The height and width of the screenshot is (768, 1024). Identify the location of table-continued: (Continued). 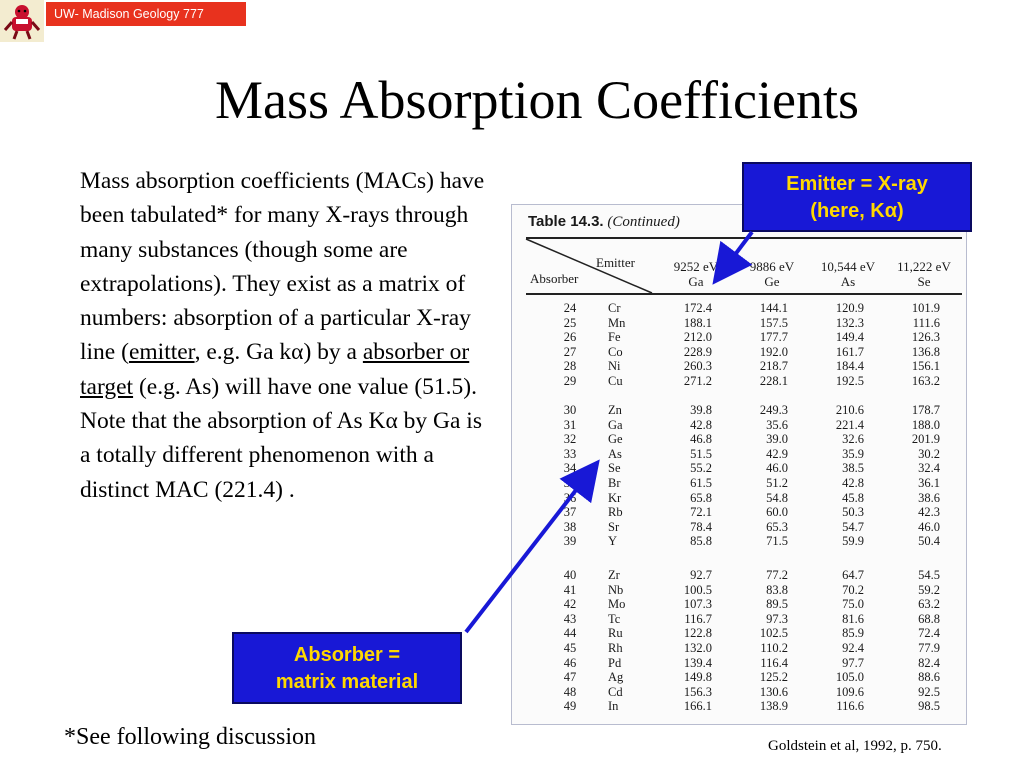
(643, 222).